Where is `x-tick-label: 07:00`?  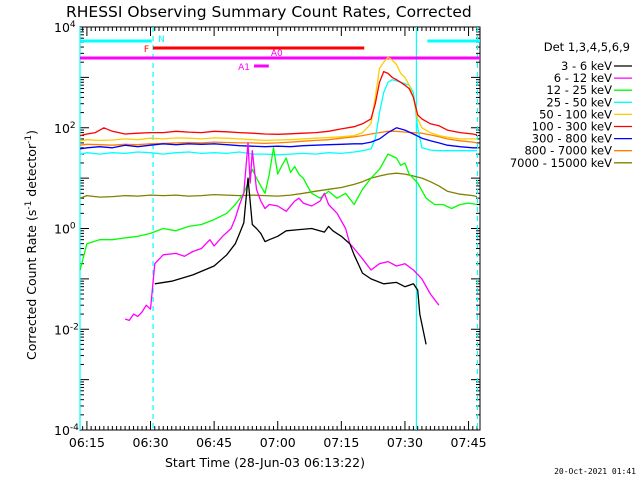 x-tick-label: 07:00 is located at coordinates (278, 442).